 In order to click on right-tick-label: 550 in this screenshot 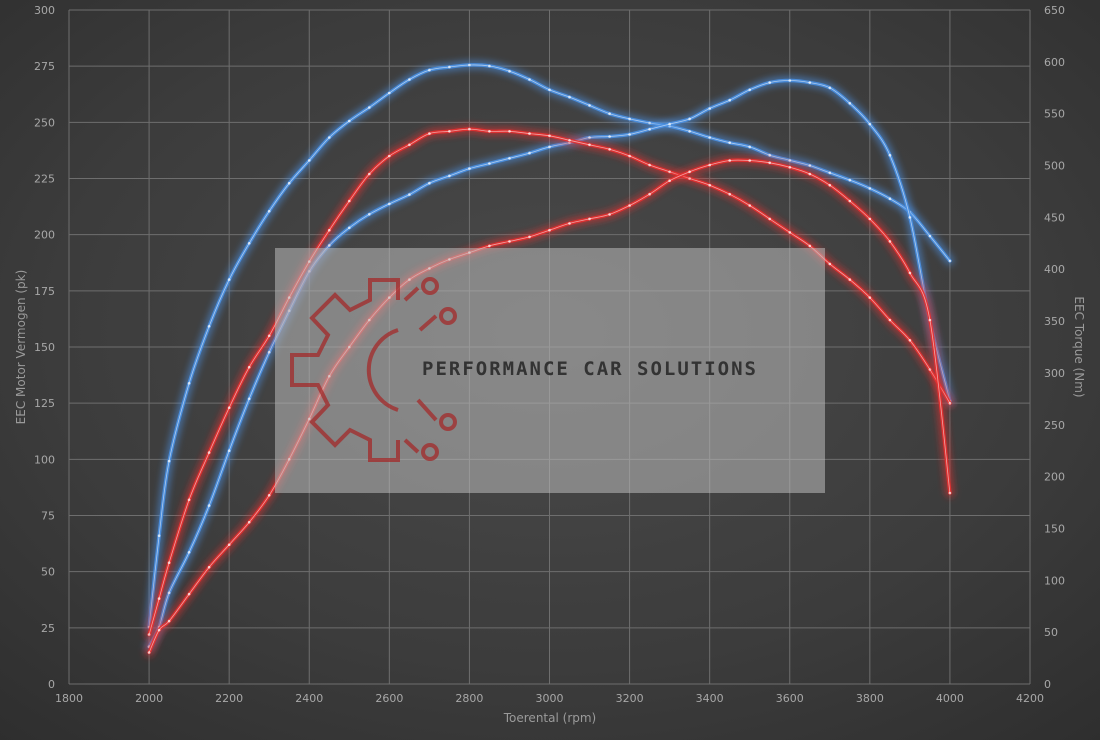, I will do `click(1054, 114)`.